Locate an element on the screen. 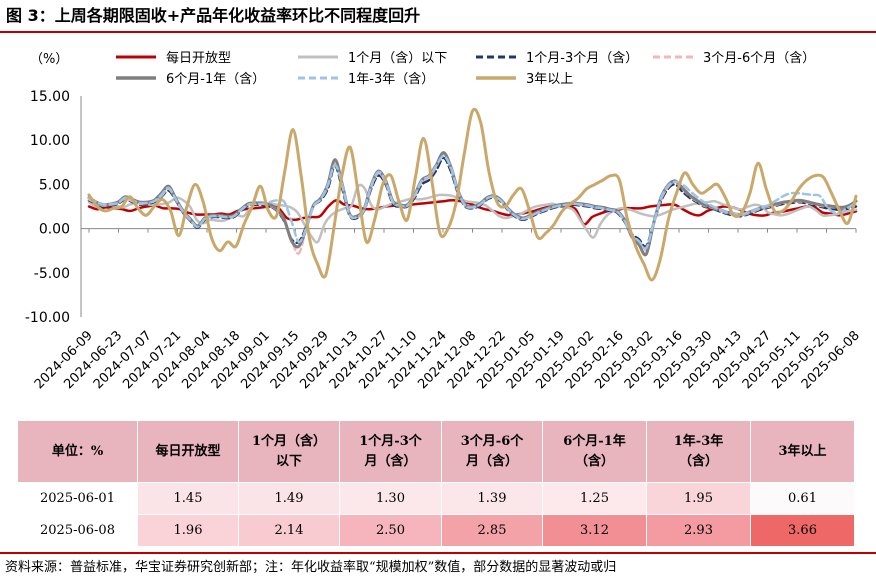 The width and height of the screenshot is (876, 582). table-header-text: 以下 is located at coordinates (288, 461).